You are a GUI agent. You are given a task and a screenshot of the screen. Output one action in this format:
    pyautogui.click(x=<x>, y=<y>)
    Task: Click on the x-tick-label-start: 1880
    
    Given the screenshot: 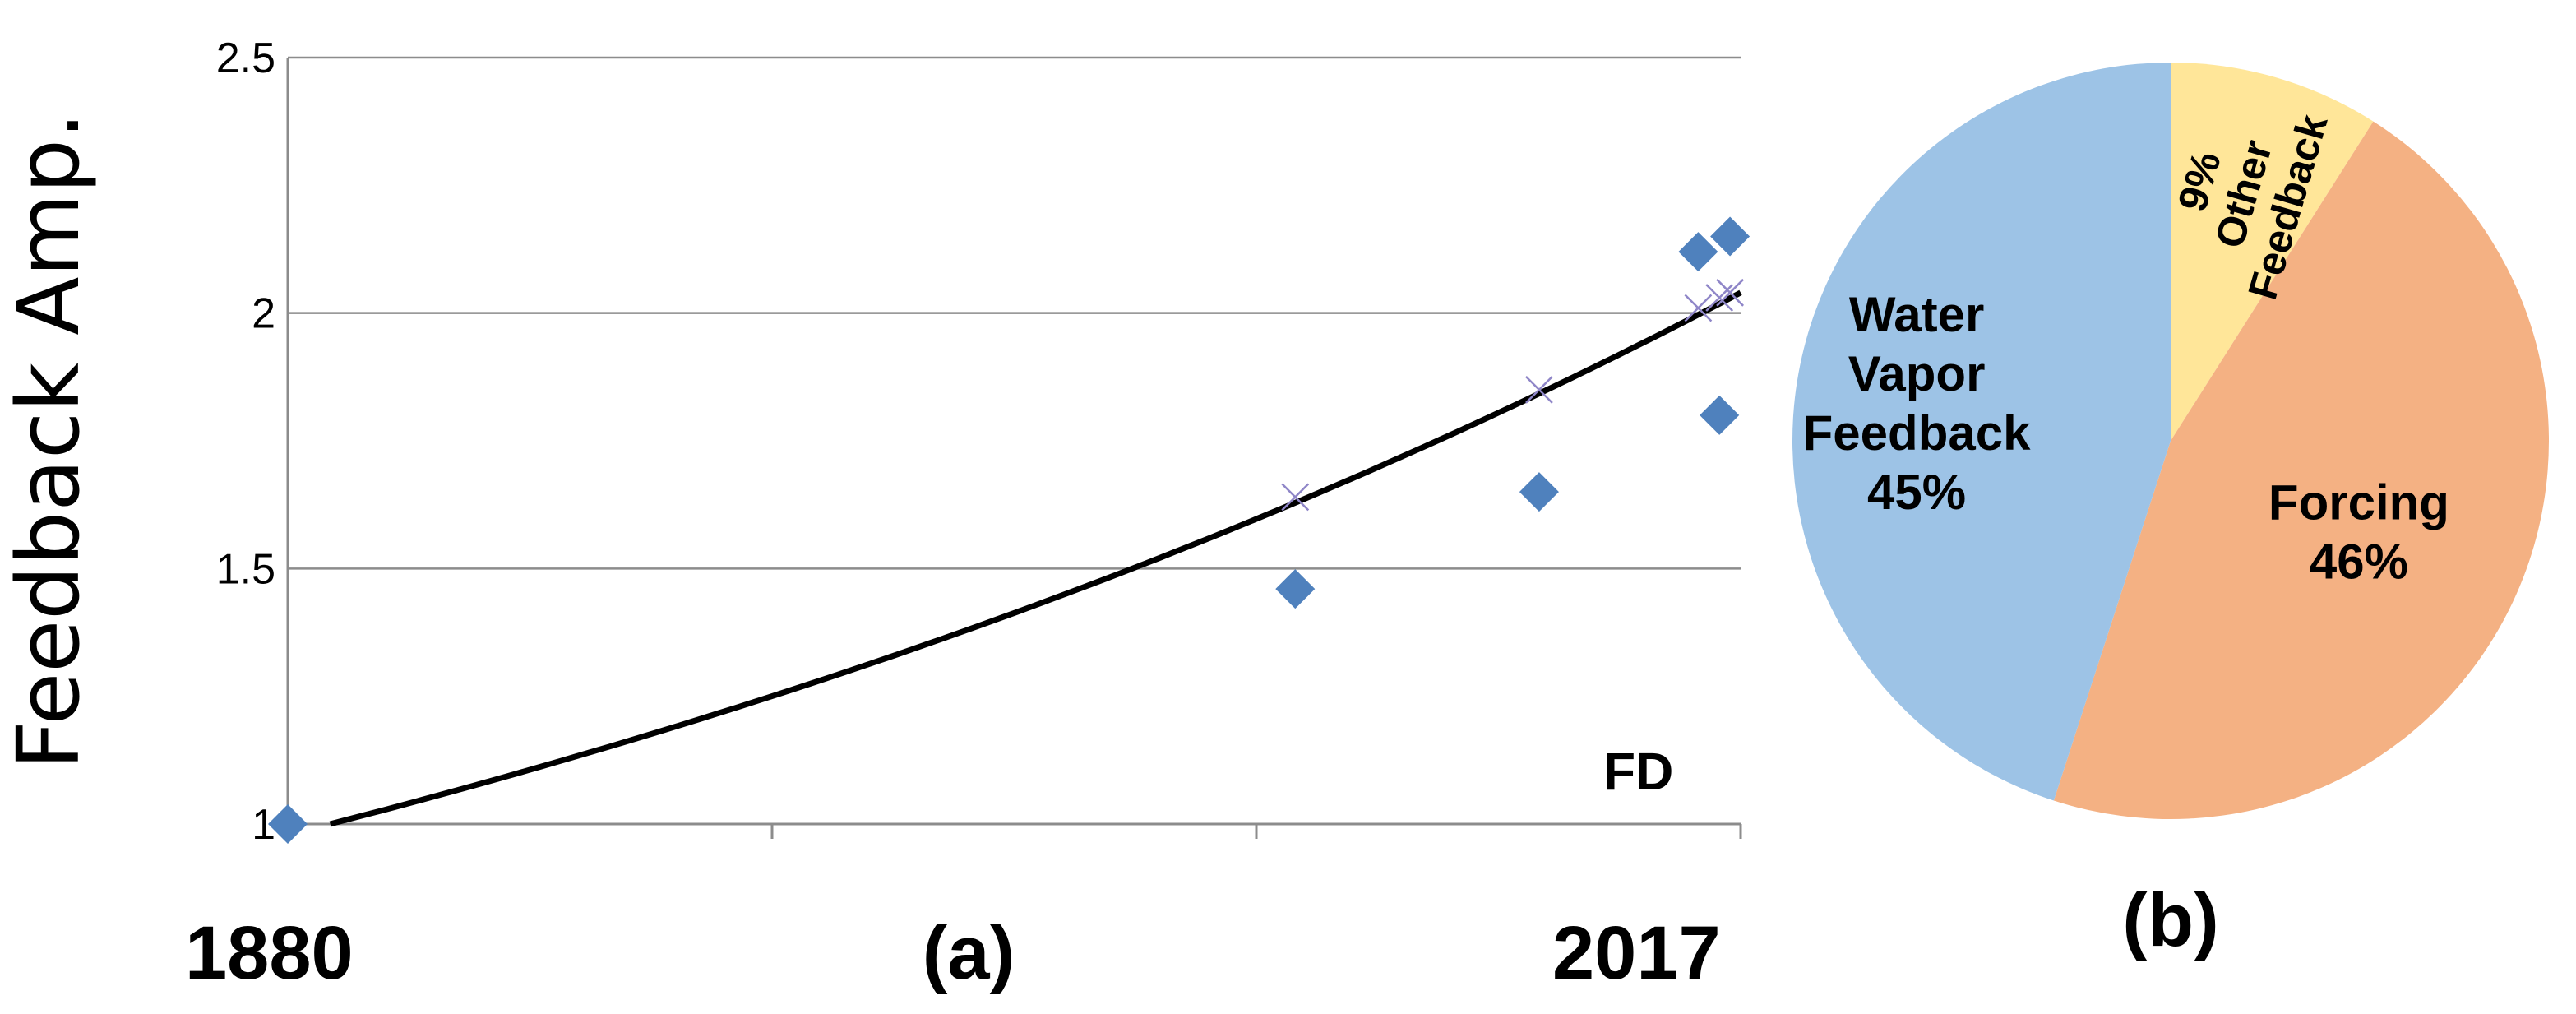 What is the action you would take?
    pyautogui.click(x=269, y=953)
    